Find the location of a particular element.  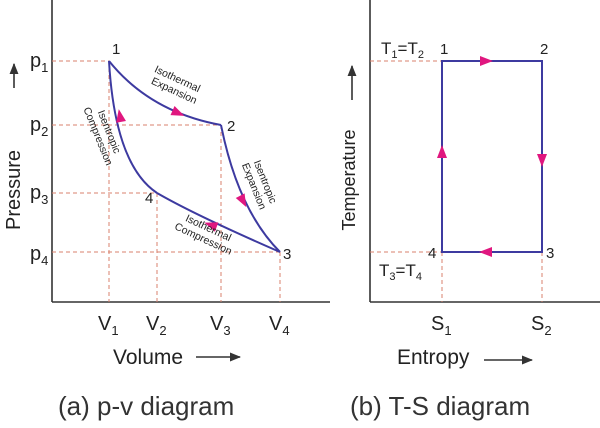

ts-point-1: 1 is located at coordinates (444, 49).